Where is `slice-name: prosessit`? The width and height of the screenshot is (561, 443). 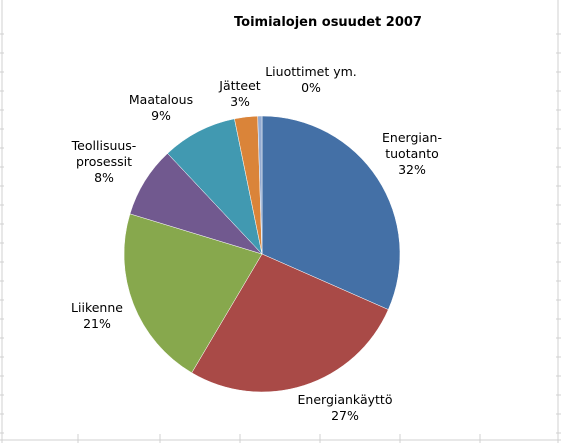 slice-name: prosessit is located at coordinates (104, 161).